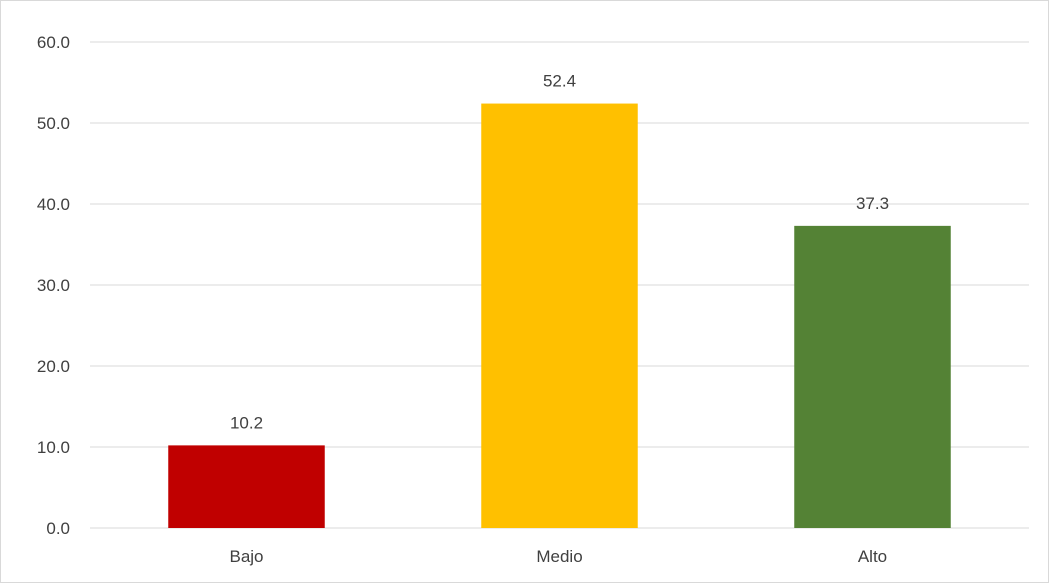 The width and height of the screenshot is (1049, 583). Describe the element at coordinates (246, 422) in the screenshot. I see `data-label: 10.2` at that location.